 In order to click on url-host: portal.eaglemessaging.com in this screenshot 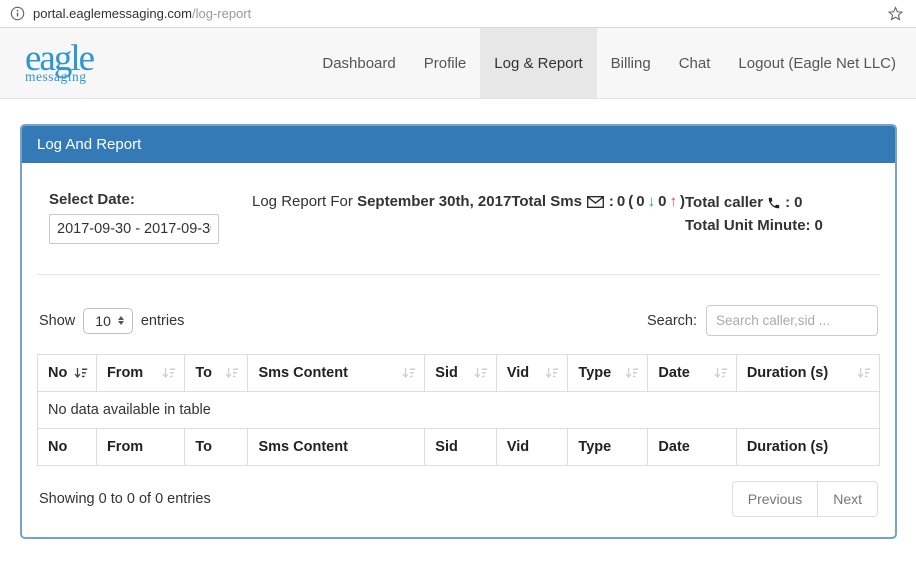, I will do `click(112, 13)`.